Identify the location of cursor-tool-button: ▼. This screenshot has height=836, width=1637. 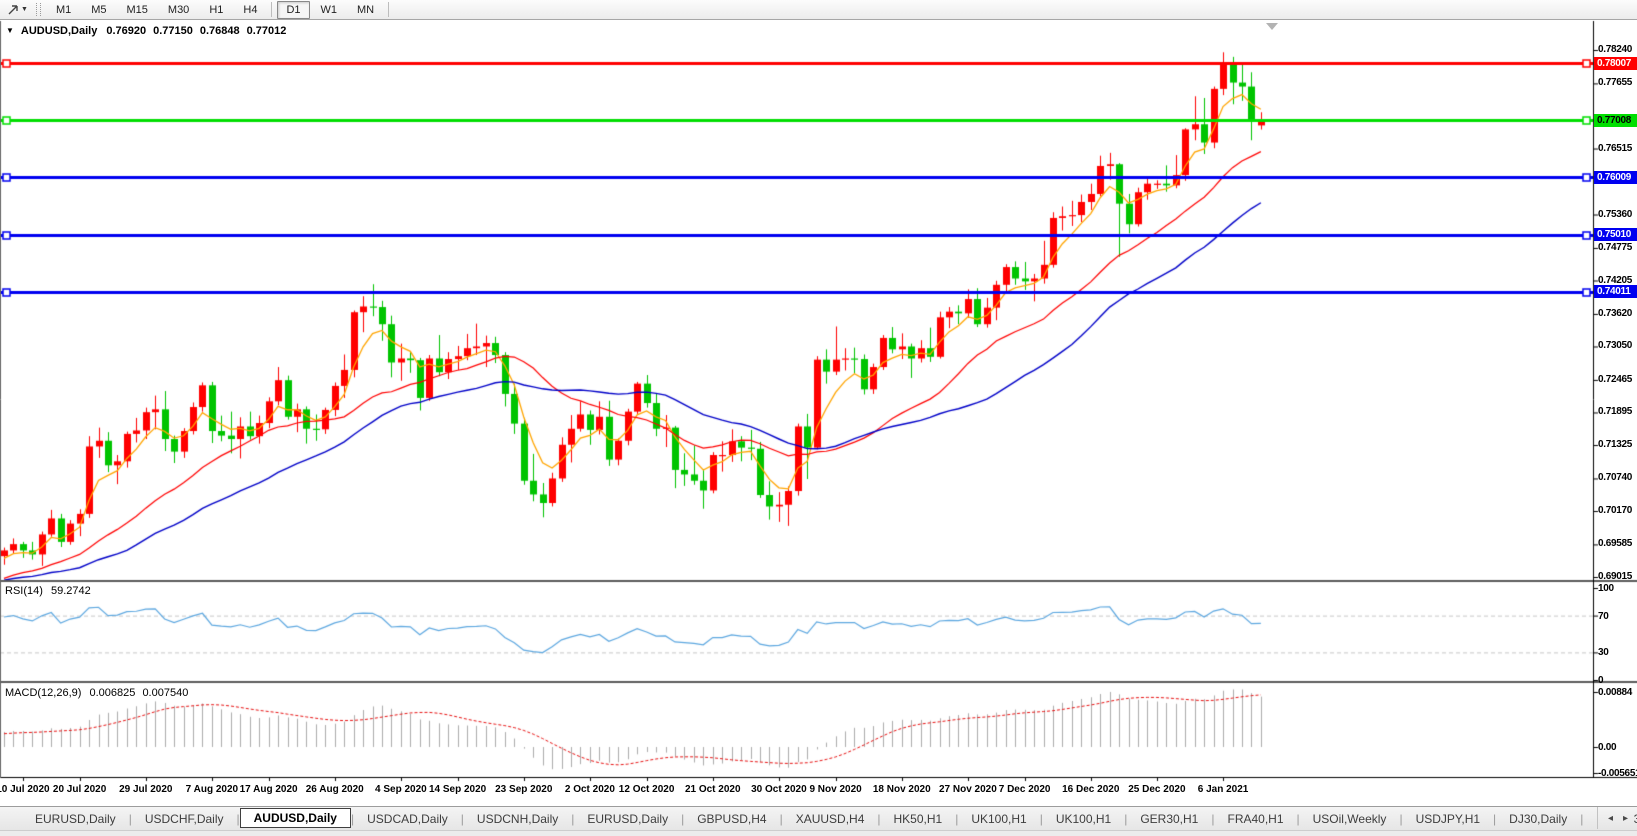
(17, 9).